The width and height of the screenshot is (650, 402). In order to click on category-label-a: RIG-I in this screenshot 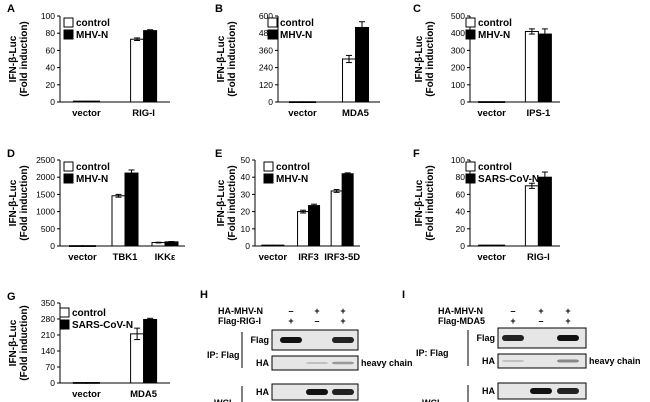, I will do `click(143, 113)`.